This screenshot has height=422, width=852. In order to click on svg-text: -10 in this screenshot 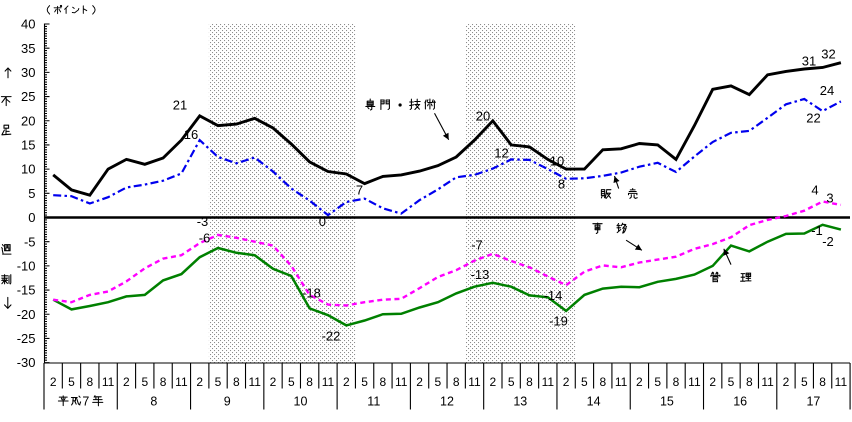, I will do `click(26, 266)`.